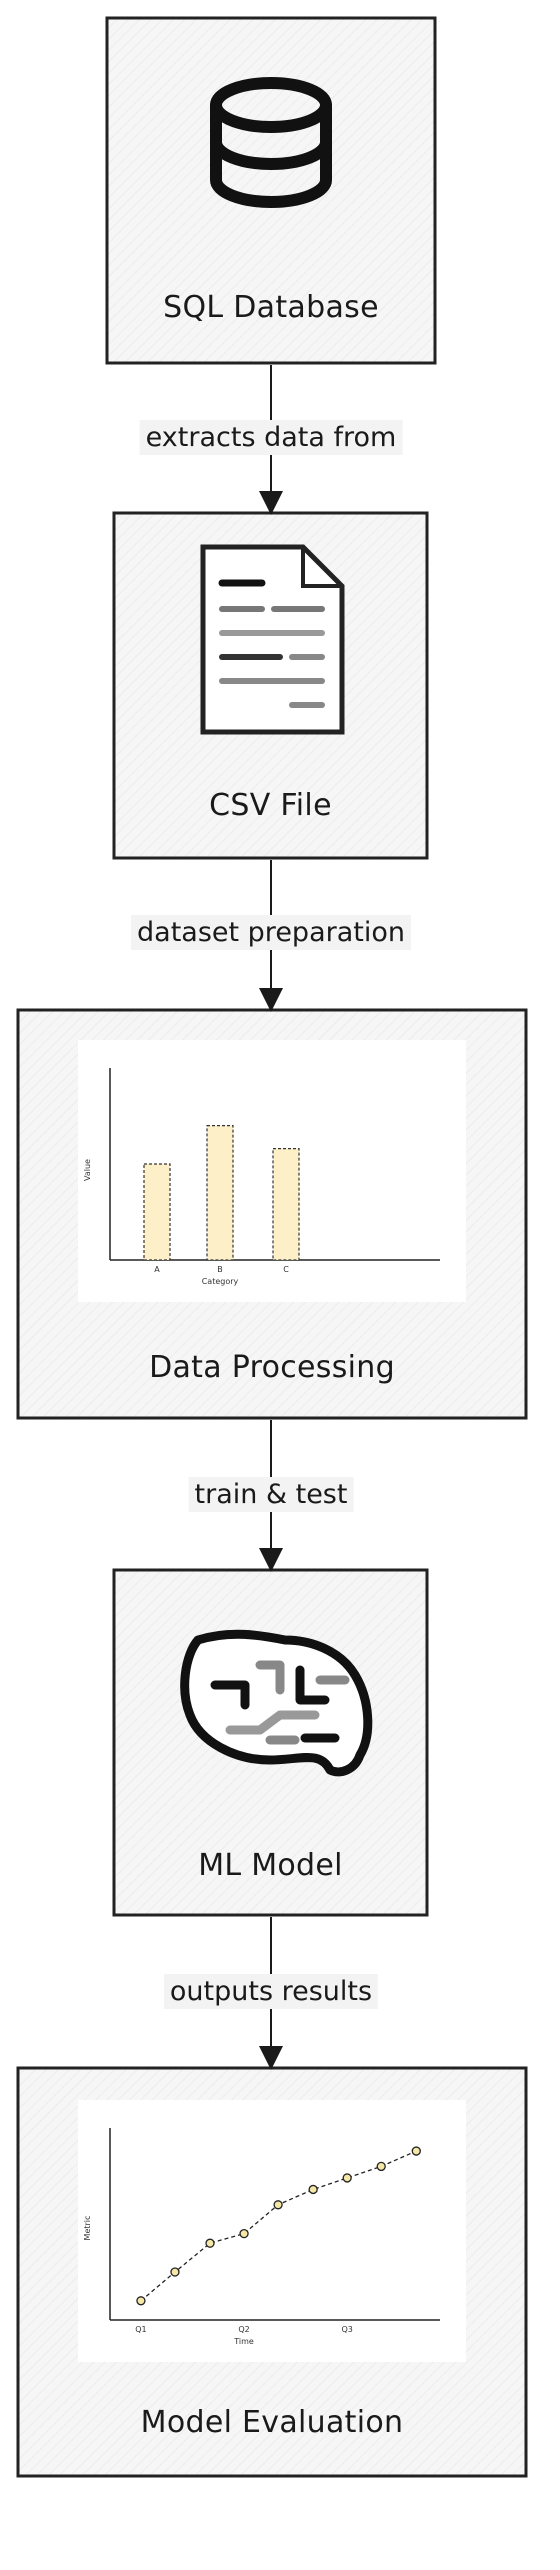 Image resolution: width=560 pixels, height=2570 pixels. I want to click on edge-label-sql-csv: extracts data from, so click(271, 437).